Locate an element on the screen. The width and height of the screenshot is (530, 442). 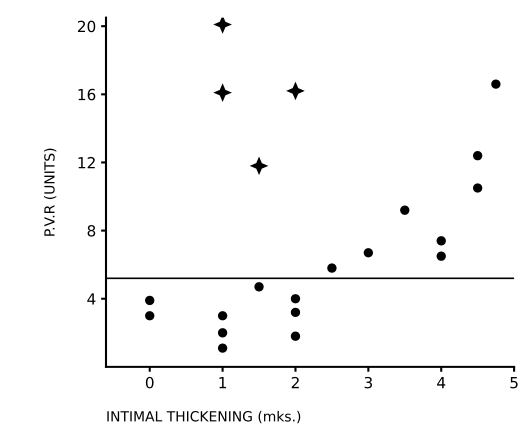
x-tick-label: 5 is located at coordinates (514, 382).